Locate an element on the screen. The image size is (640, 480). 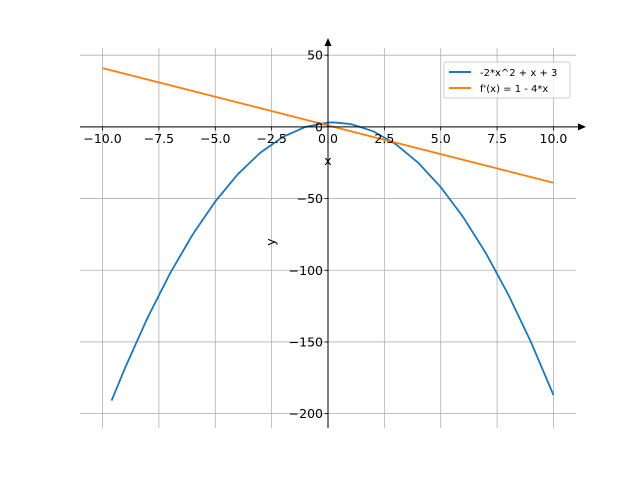
legend-label-series-2: f'(x) = 1 - 4*x is located at coordinates (514, 89).